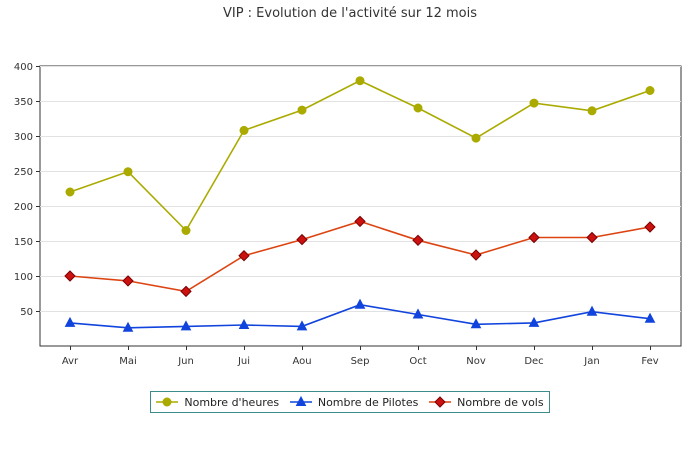 The image size is (700, 460). What do you see at coordinates (23, 242) in the screenshot?
I see `y-tick-label: 150` at bounding box center [23, 242].